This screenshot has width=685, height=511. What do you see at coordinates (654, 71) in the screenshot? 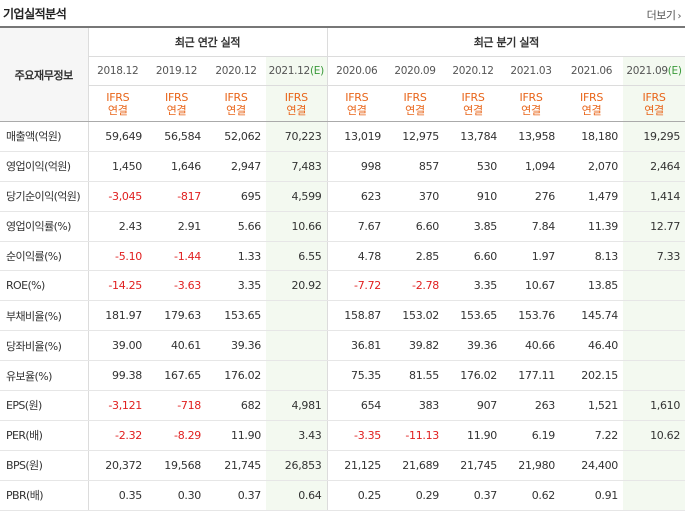
I see `period-header: 2021.09(E)` at bounding box center [654, 71].